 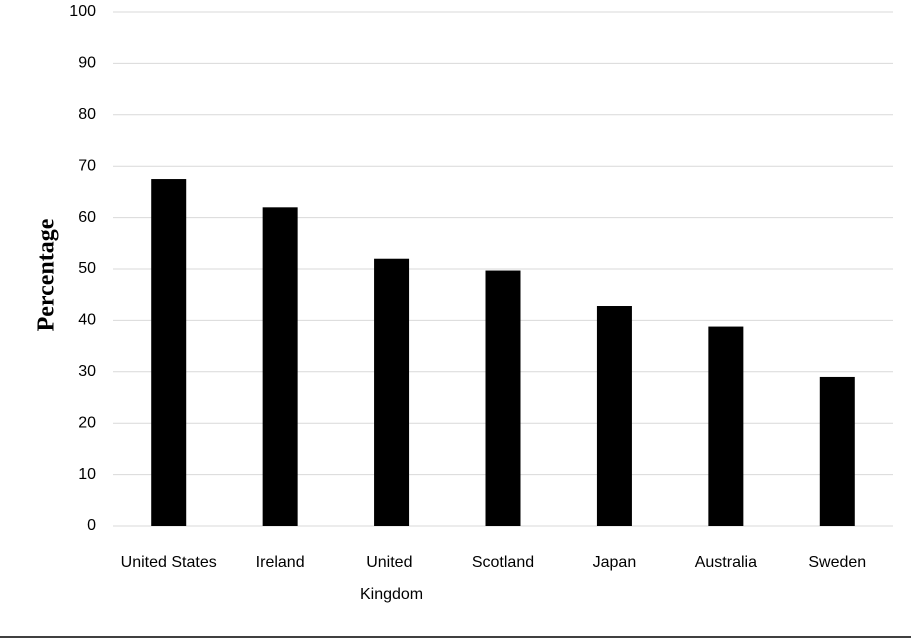 What do you see at coordinates (391, 578) in the screenshot?
I see `x-tick-label: United Kingdom` at bounding box center [391, 578].